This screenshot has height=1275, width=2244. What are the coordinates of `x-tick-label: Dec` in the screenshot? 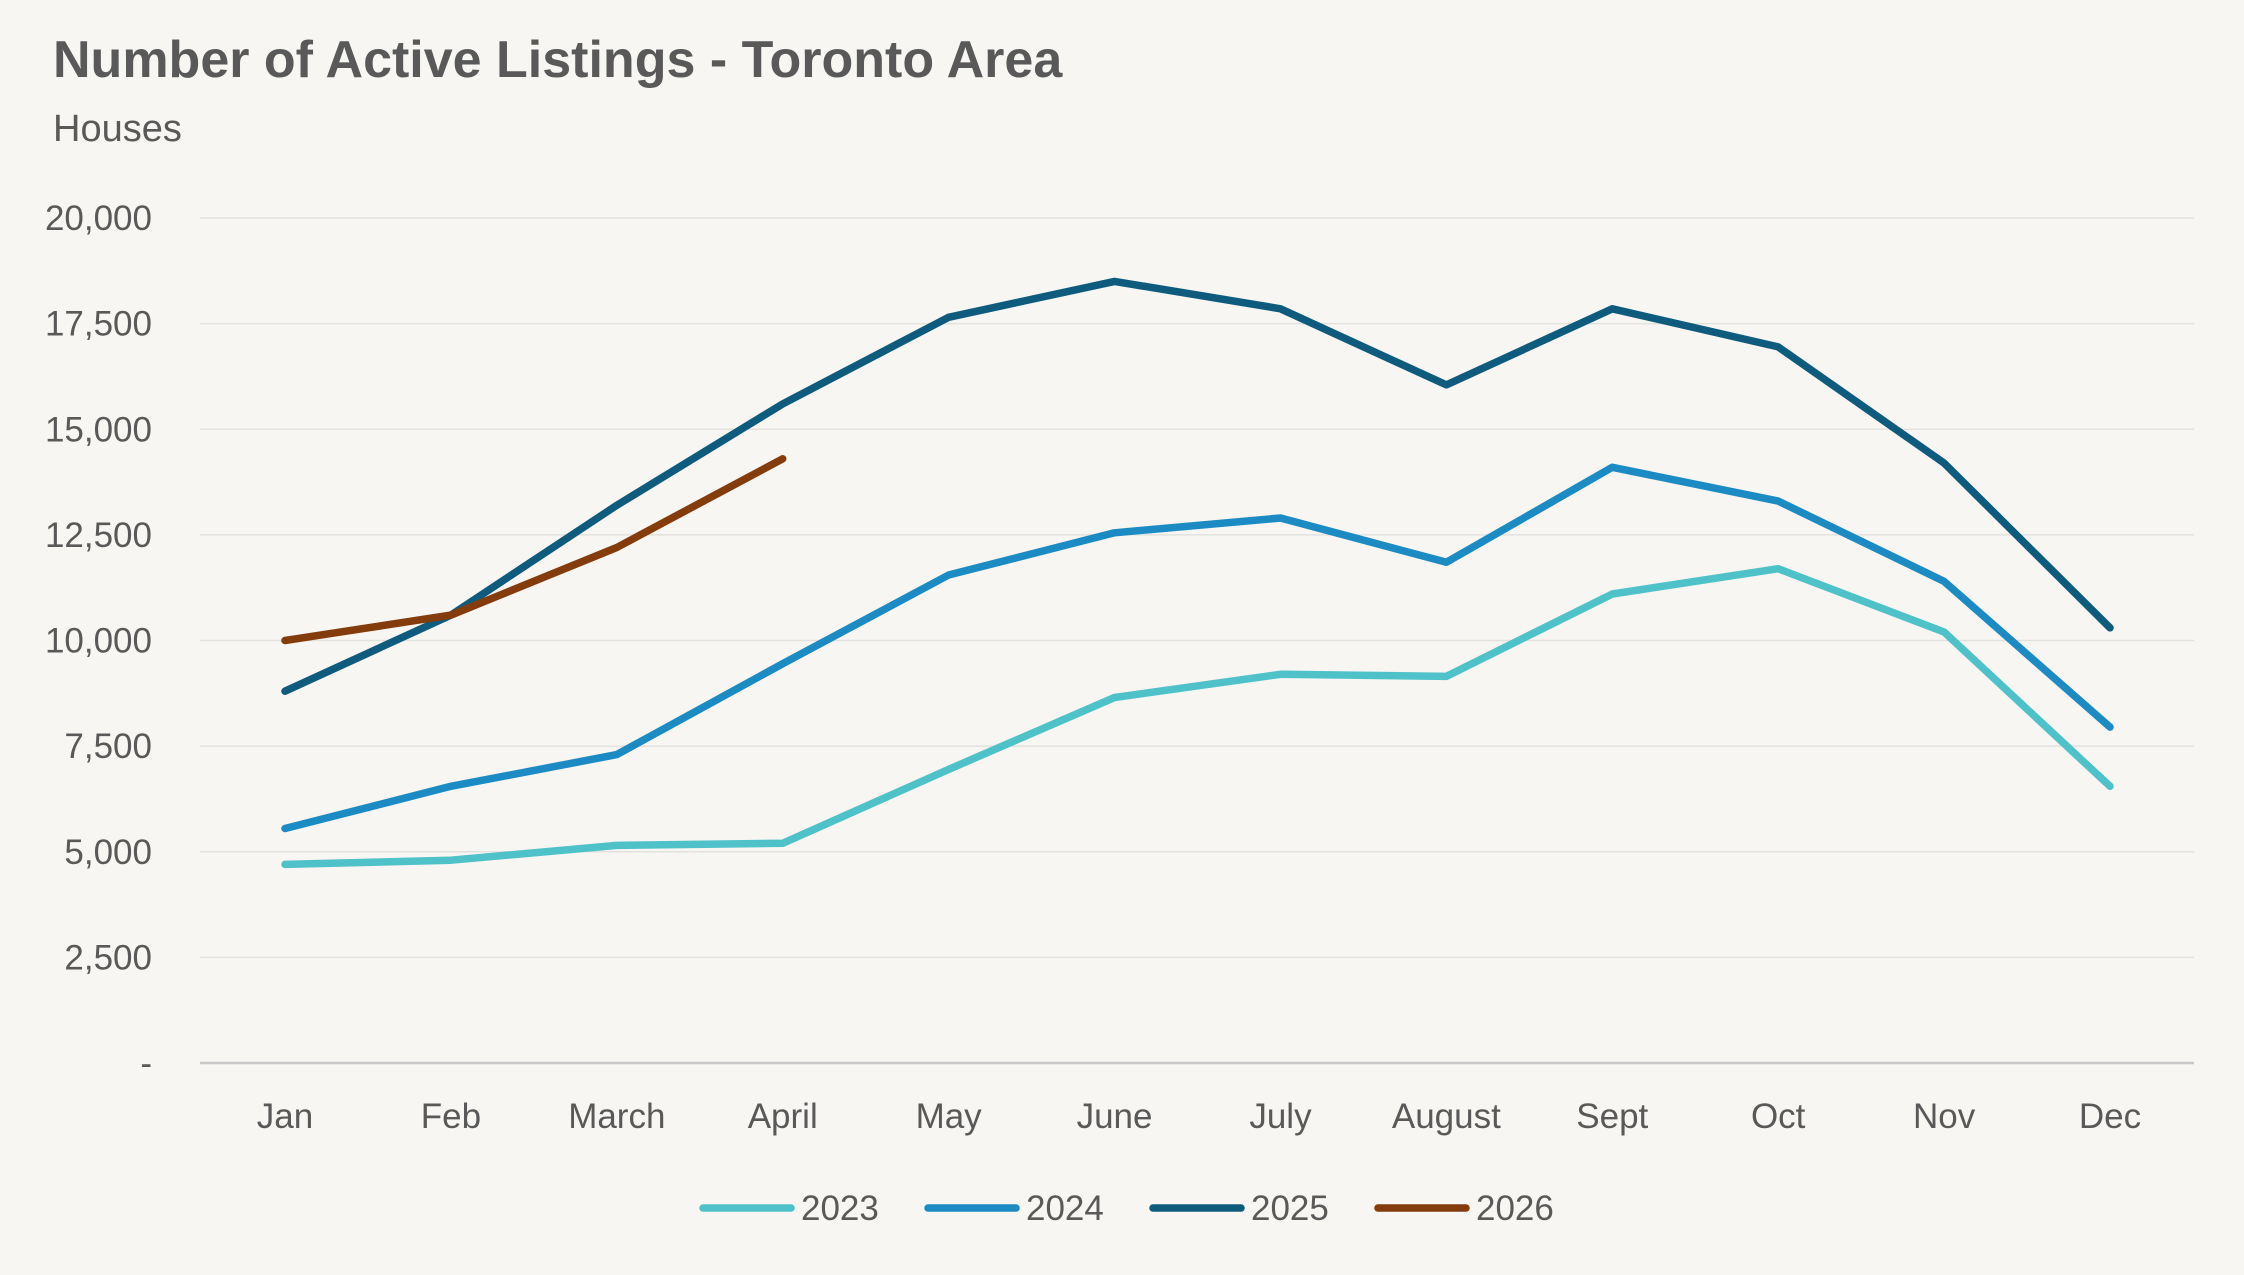 It's located at (2110, 1116).